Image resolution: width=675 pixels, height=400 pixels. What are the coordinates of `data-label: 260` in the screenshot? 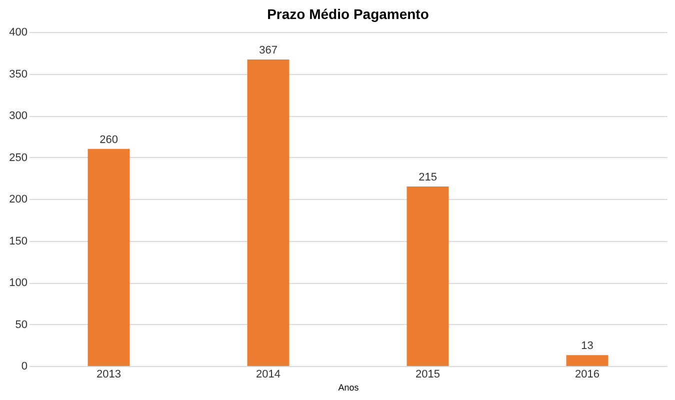 It's located at (109, 140).